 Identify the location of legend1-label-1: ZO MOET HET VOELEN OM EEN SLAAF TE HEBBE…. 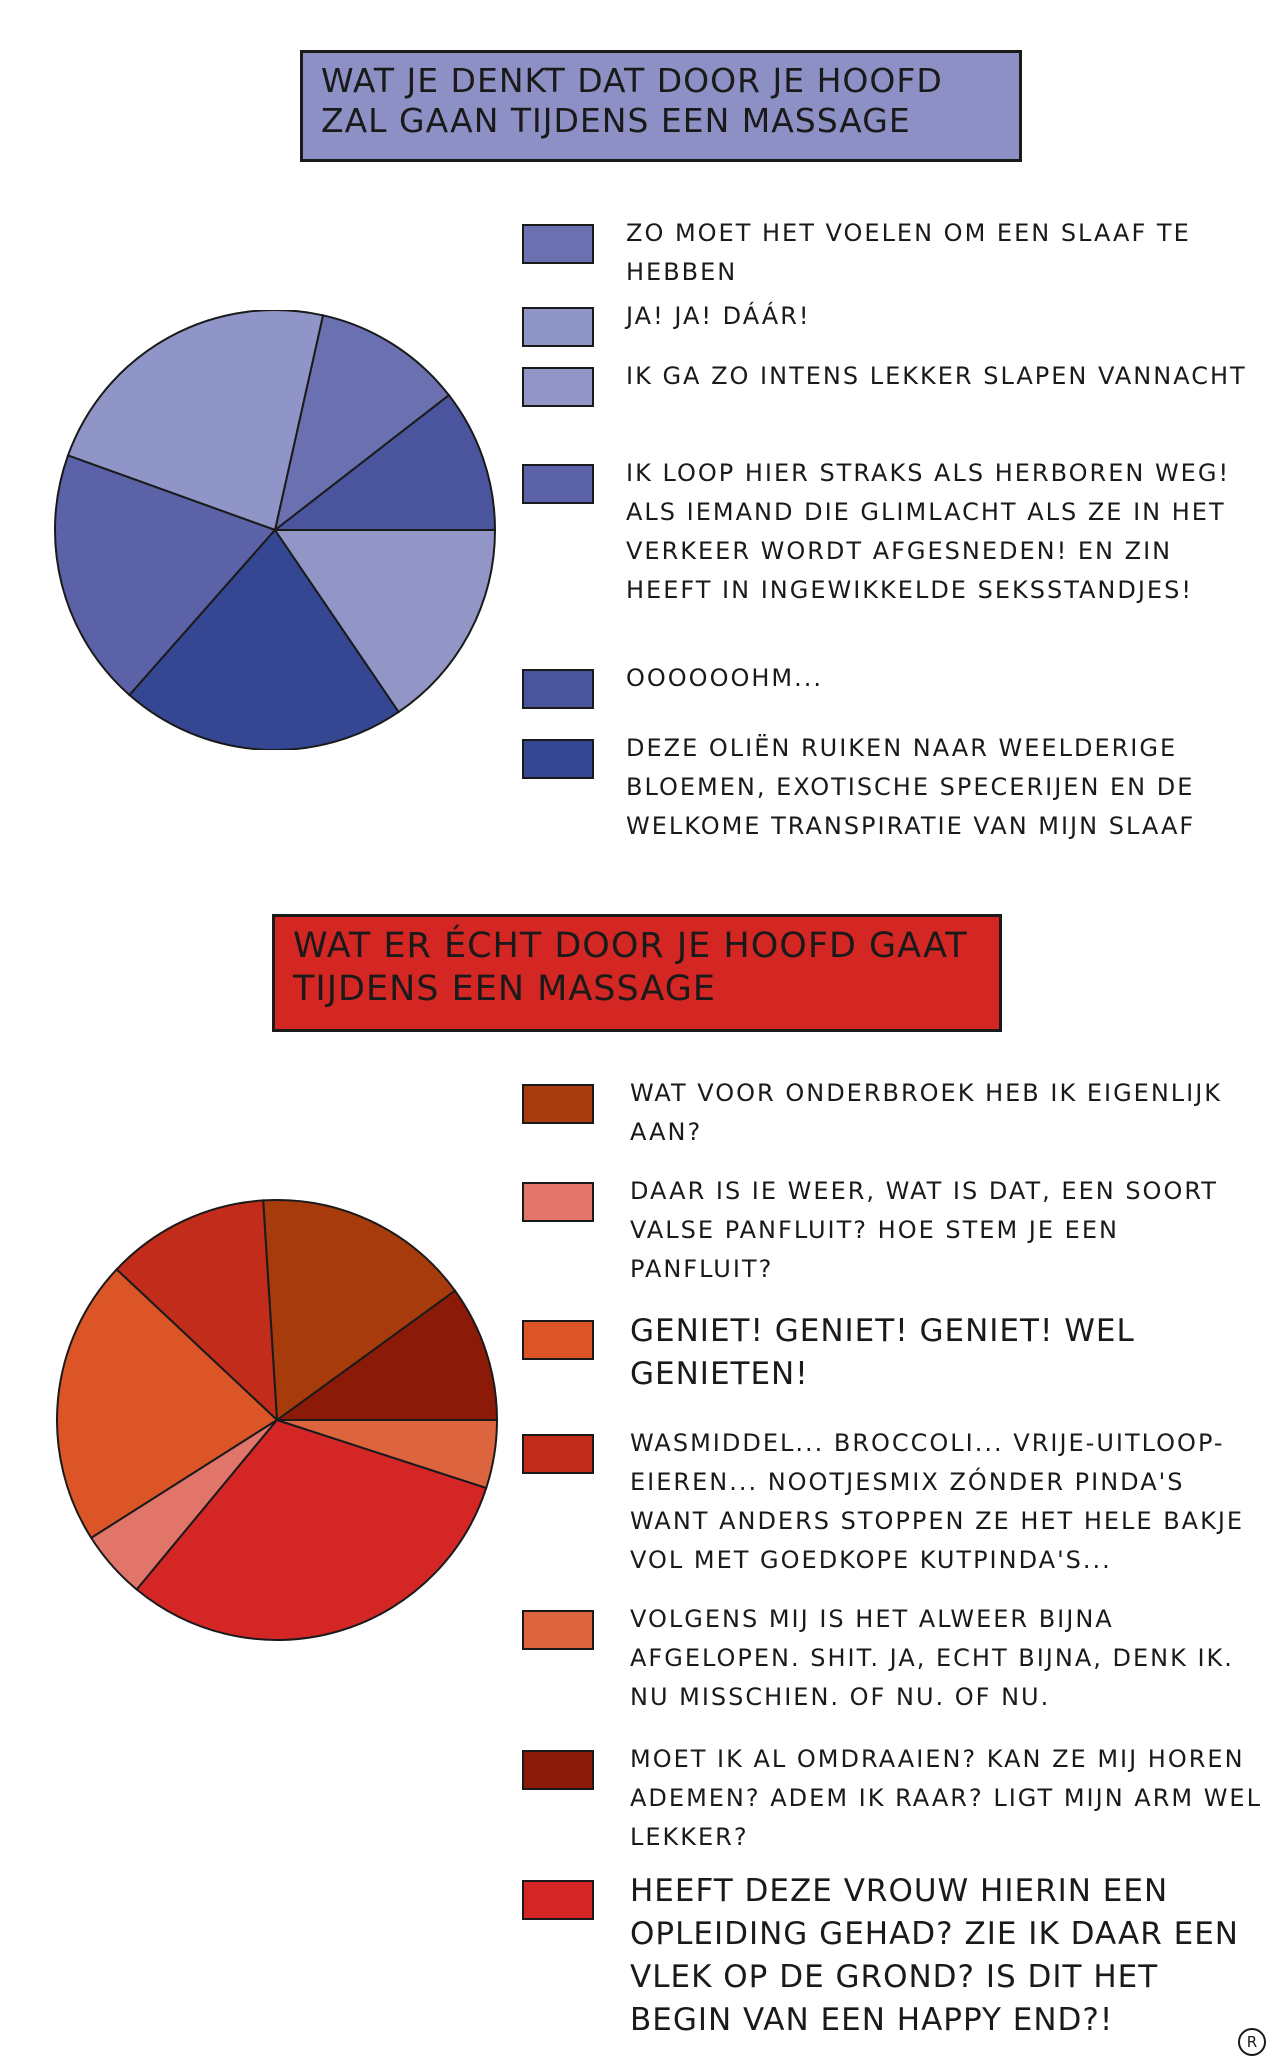
(908, 252).